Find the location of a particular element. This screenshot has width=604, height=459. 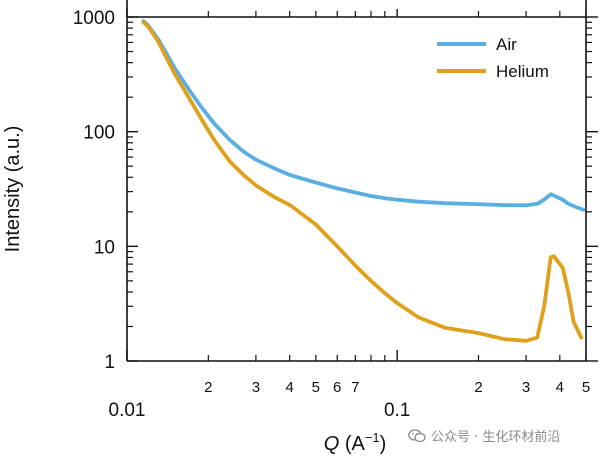

legend-label-air: Air is located at coordinates (506, 44).